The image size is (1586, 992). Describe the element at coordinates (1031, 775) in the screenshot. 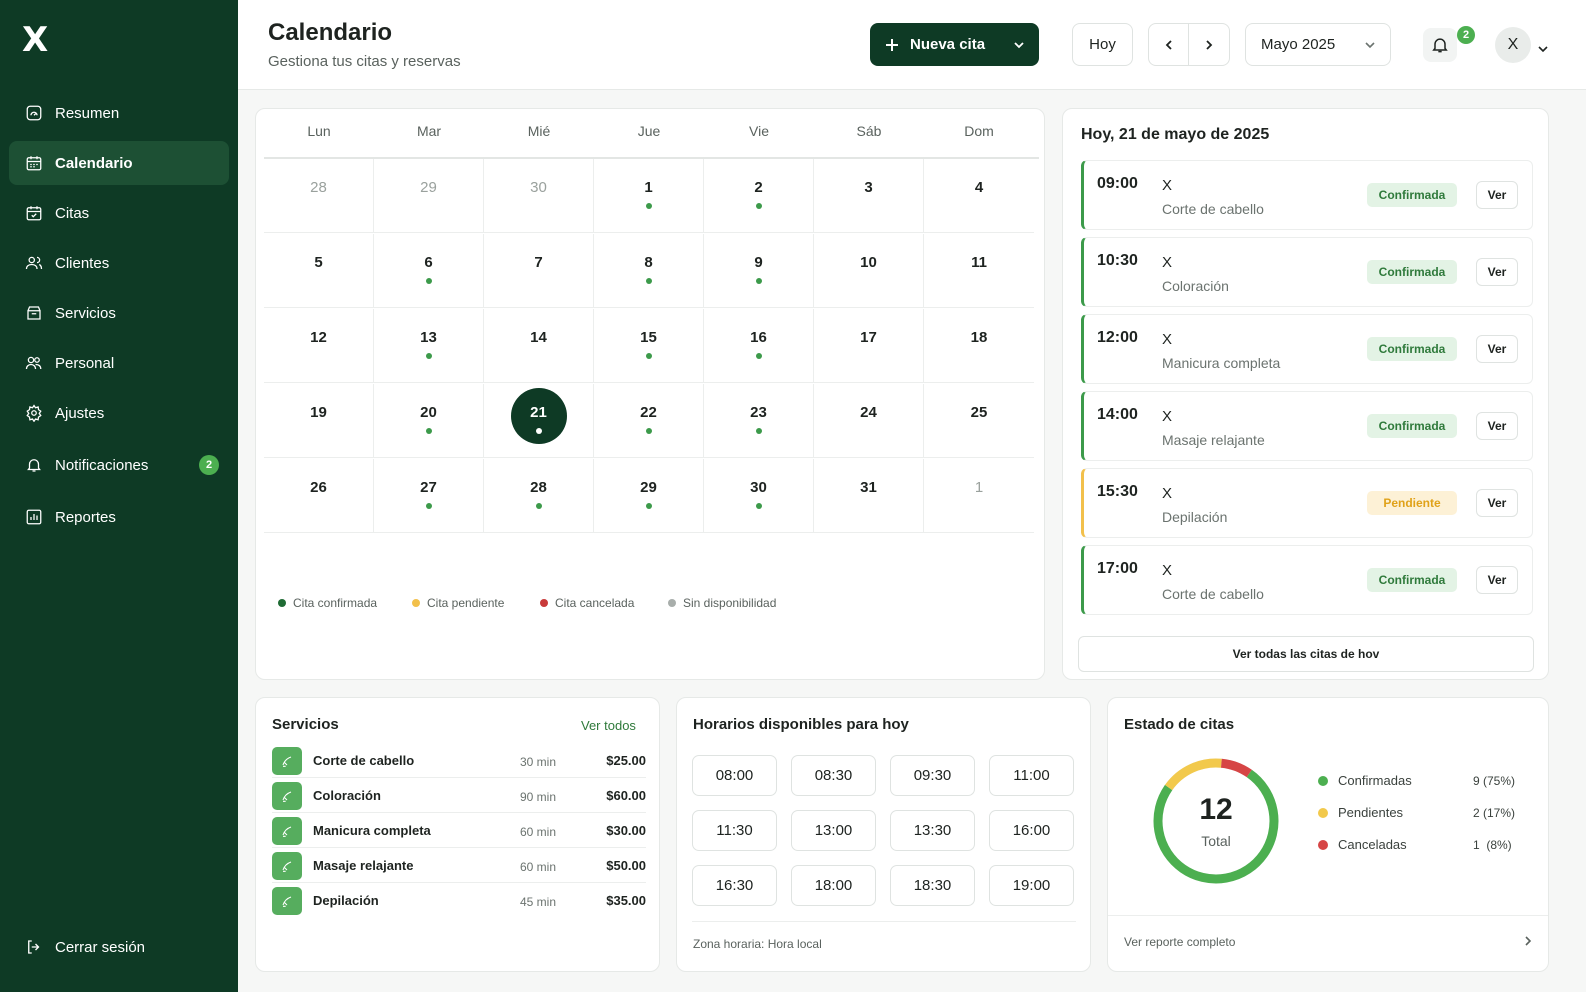

I see `time-slot-button: 11:00` at that location.